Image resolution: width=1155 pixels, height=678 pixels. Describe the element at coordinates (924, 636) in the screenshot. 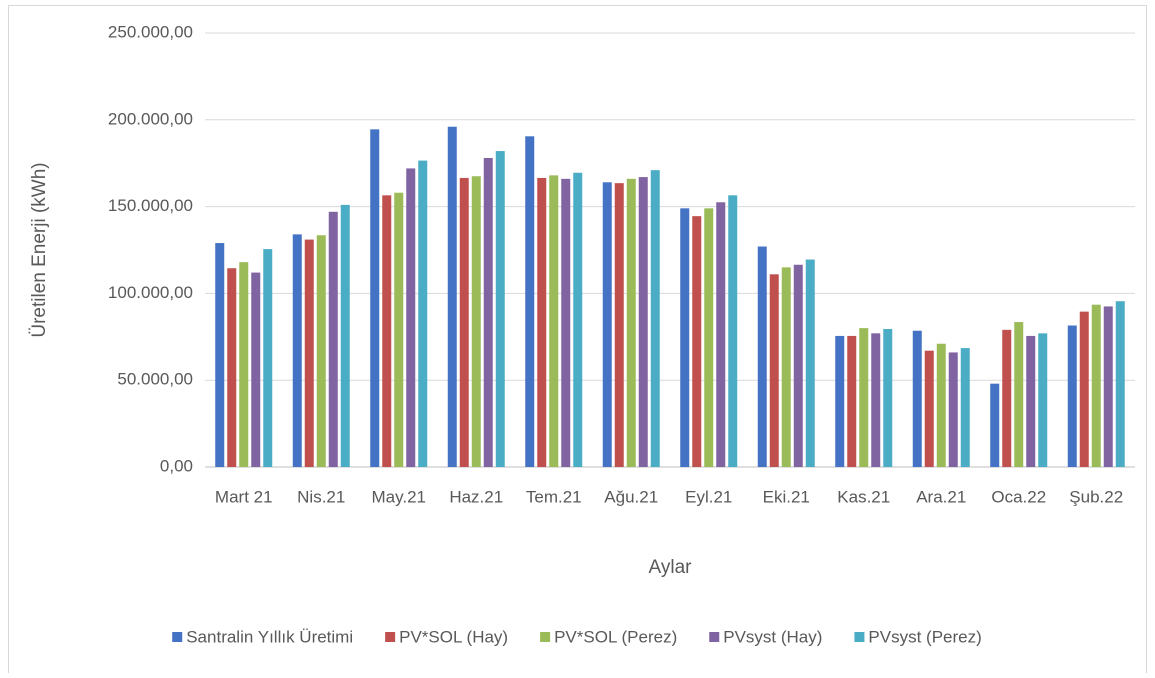

I see `legend-label: PVsyst (Perez)` at that location.